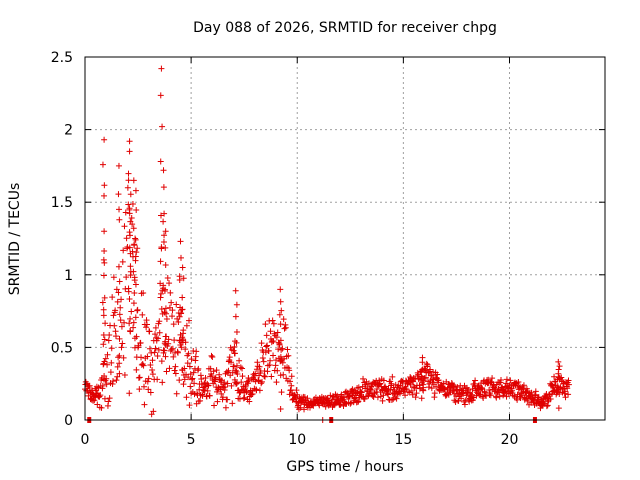  What do you see at coordinates (68, 131) in the screenshot?
I see `y-tick-label: 2` at bounding box center [68, 131].